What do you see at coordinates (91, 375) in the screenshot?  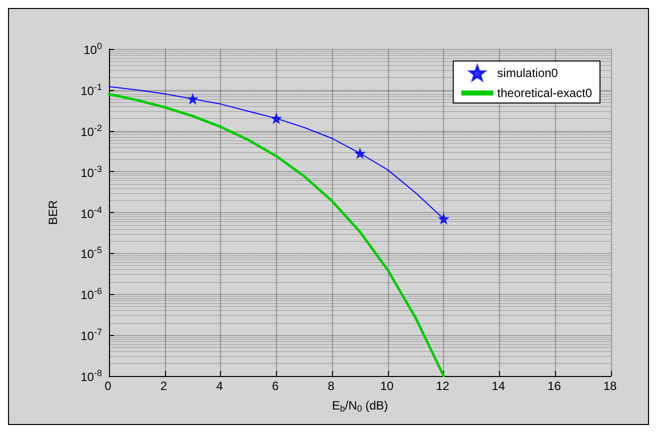 I see `y-tick-label: 10$^{-8}$` at bounding box center [91, 375].